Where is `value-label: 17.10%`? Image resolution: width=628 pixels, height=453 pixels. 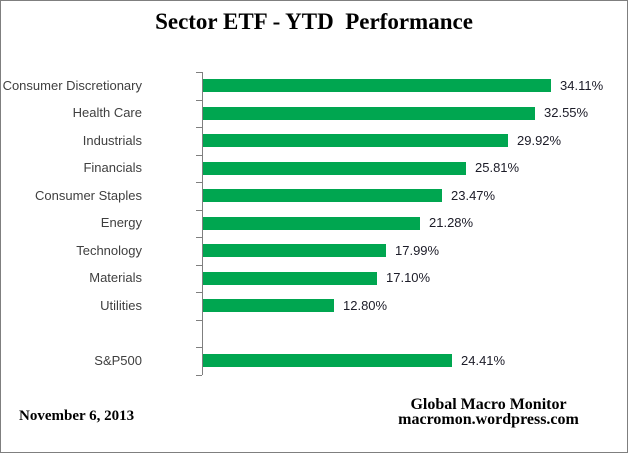
value-label: 17.10% is located at coordinates (408, 278).